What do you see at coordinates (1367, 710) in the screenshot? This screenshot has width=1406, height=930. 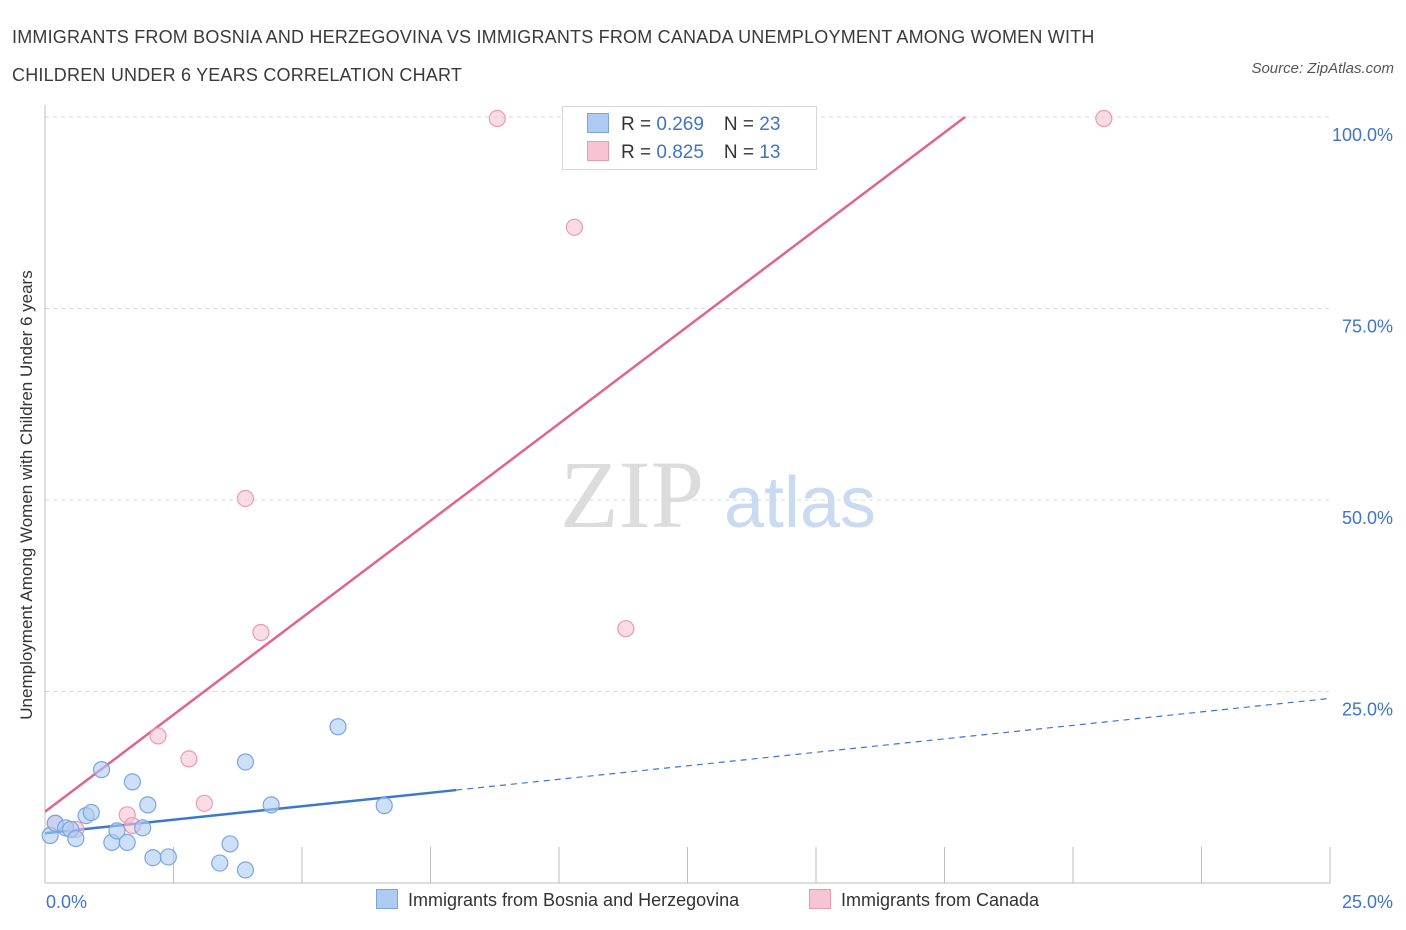 I see `y-tick-label: 25.0%` at bounding box center [1367, 710].